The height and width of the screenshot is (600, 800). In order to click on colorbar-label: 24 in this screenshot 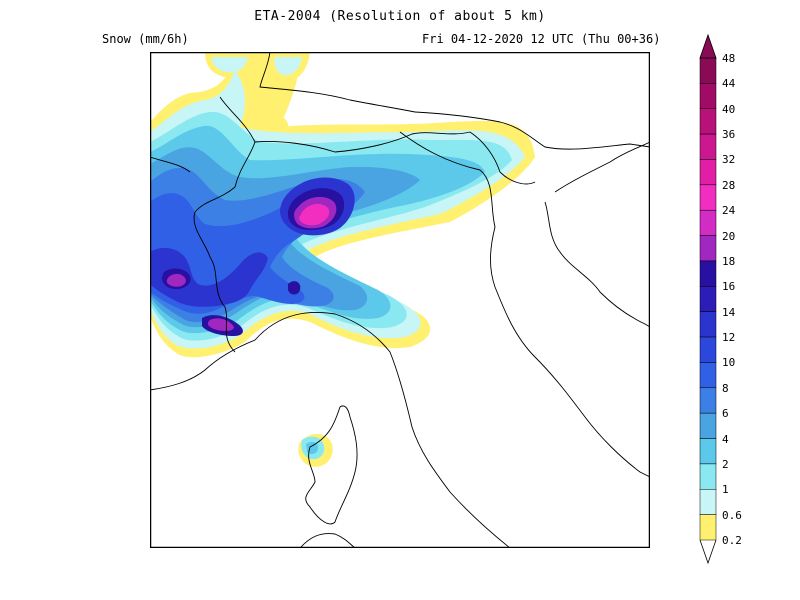, I will do `click(729, 211)`.